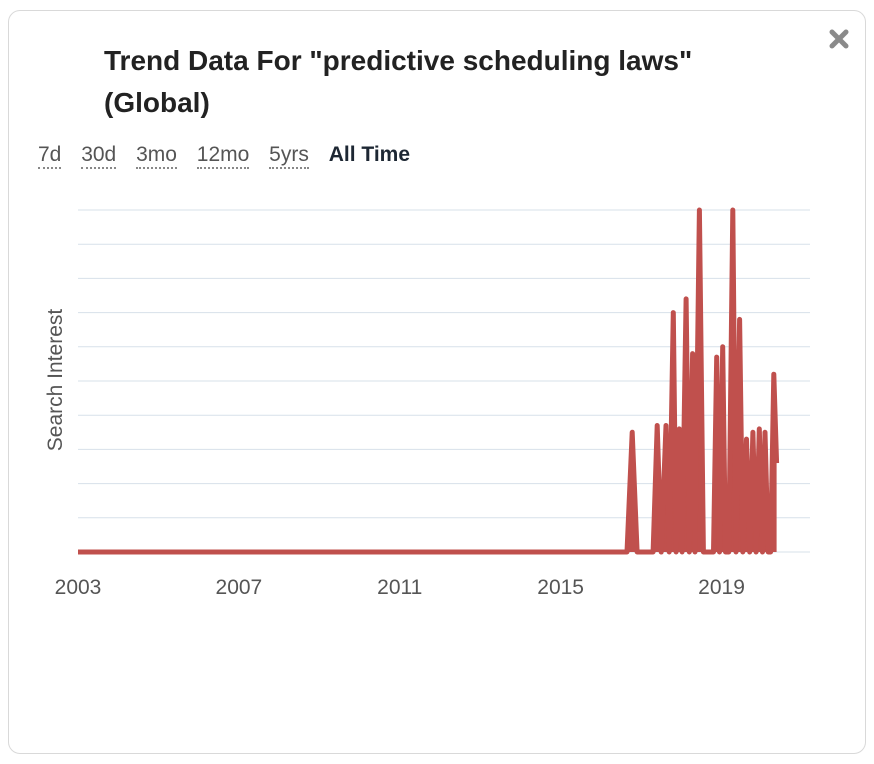 This screenshot has height=764, width=874. I want to click on close-icon, so click(839, 39).